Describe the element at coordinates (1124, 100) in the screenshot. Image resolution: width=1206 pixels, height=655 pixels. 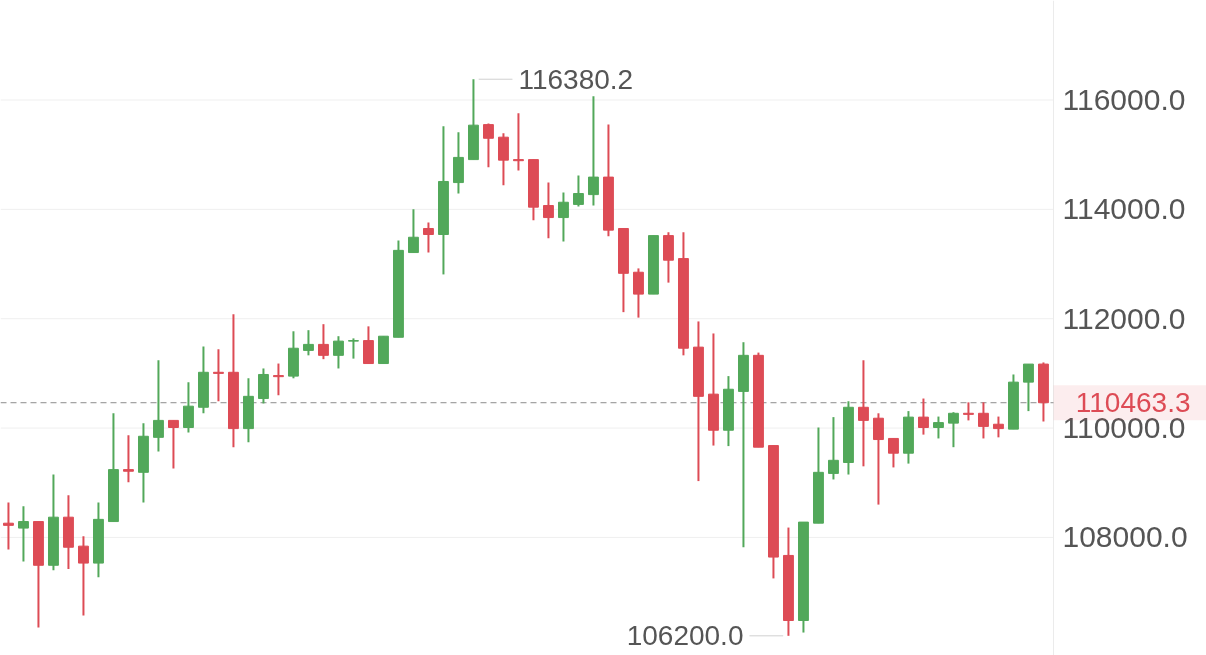
I see `y-tick-label: 116000.0` at that location.